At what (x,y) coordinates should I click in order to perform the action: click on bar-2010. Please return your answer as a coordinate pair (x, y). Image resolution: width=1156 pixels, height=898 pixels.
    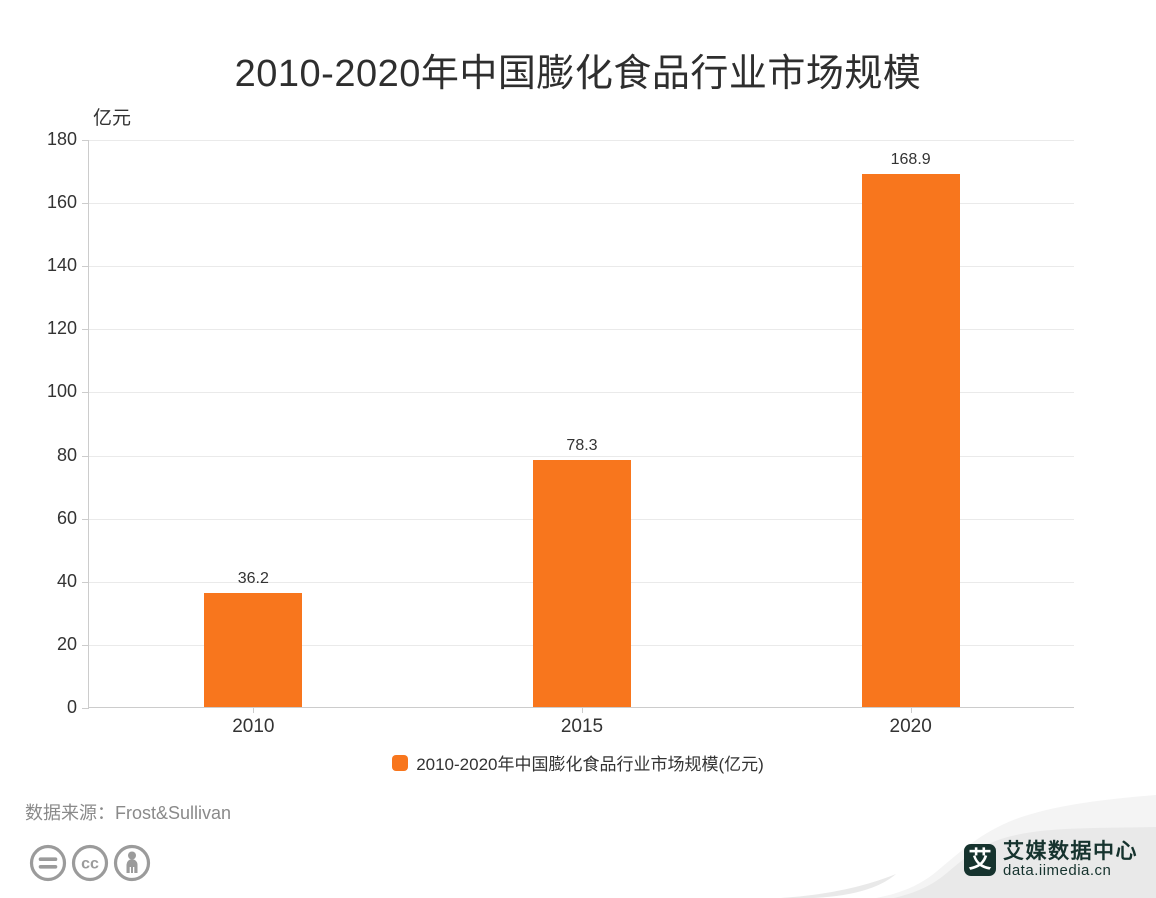
    Looking at the image, I should click on (253, 649).